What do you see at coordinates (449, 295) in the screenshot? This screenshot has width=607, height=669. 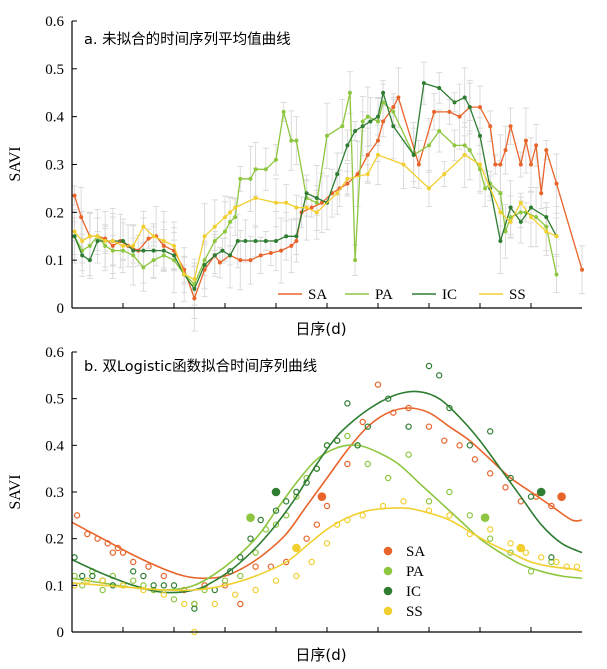 I see `legend-label-IC: IC` at bounding box center [449, 295].